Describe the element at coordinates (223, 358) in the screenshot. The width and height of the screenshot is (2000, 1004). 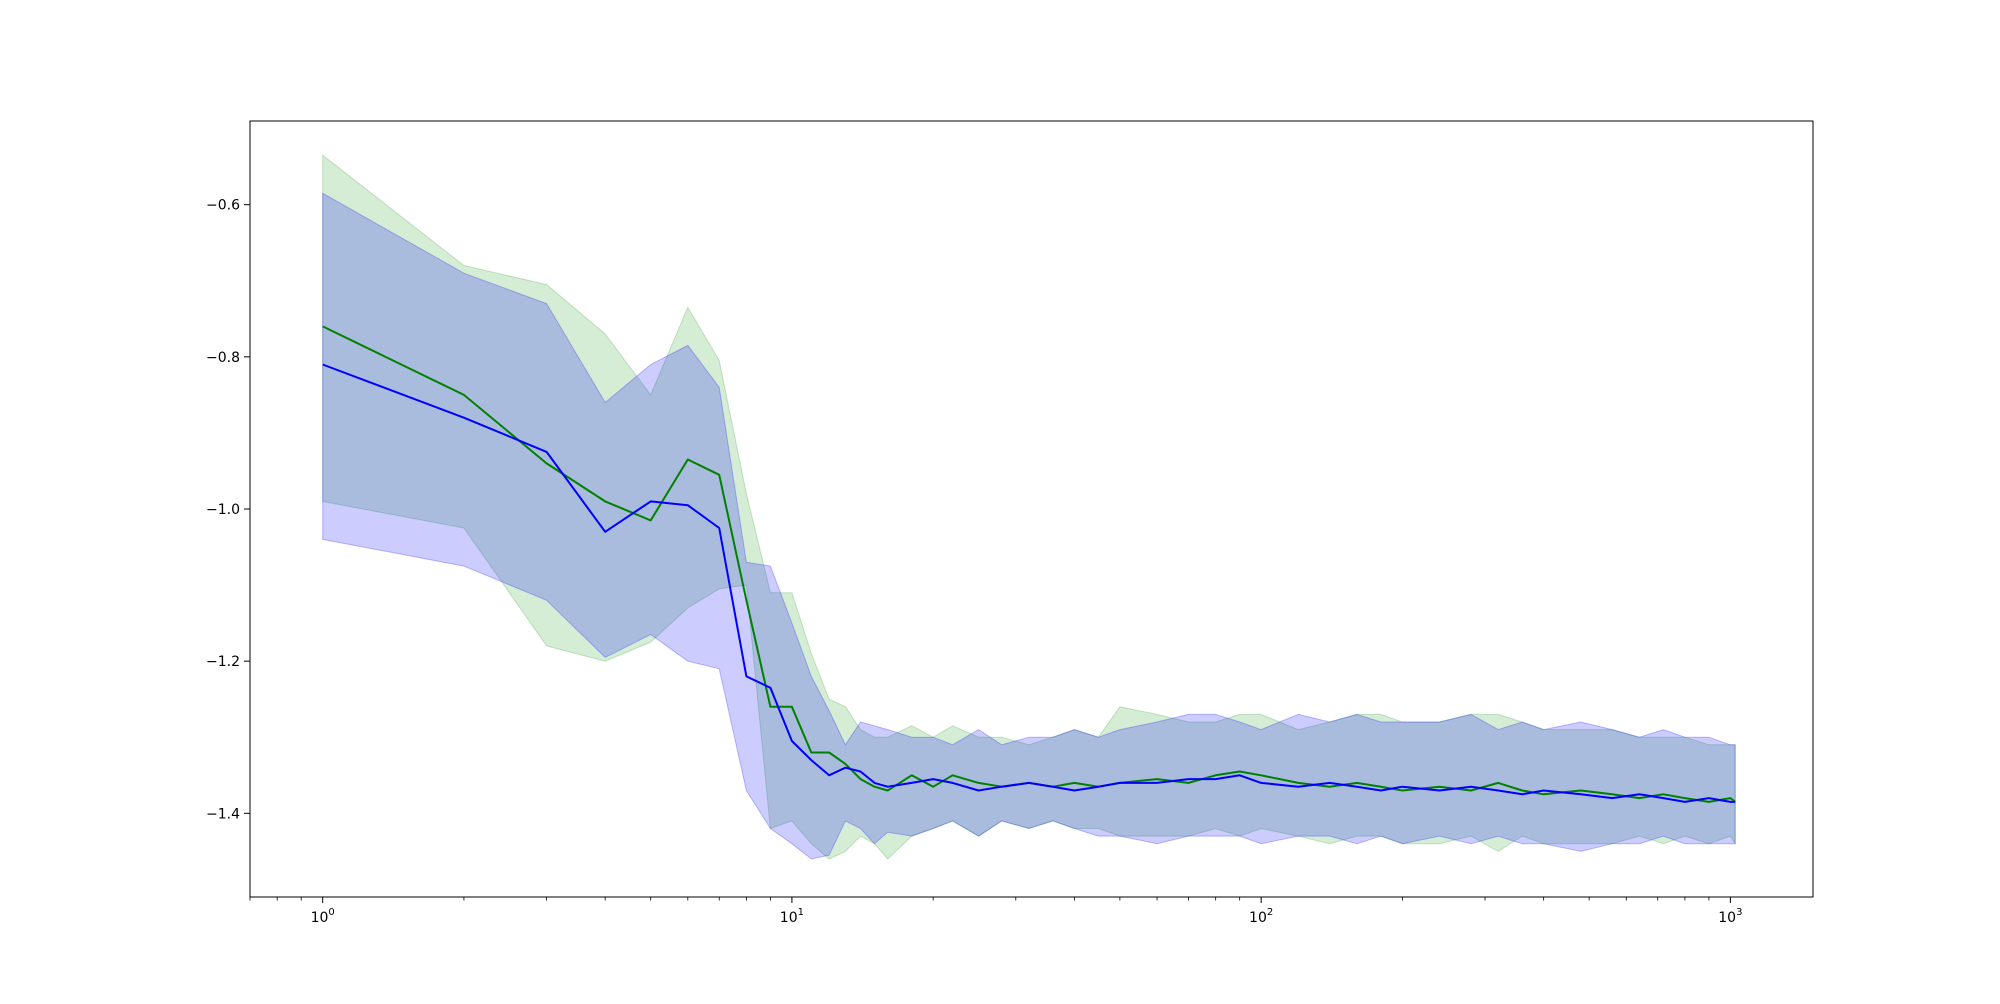
I see `y-tick-label: −0.8` at that location.